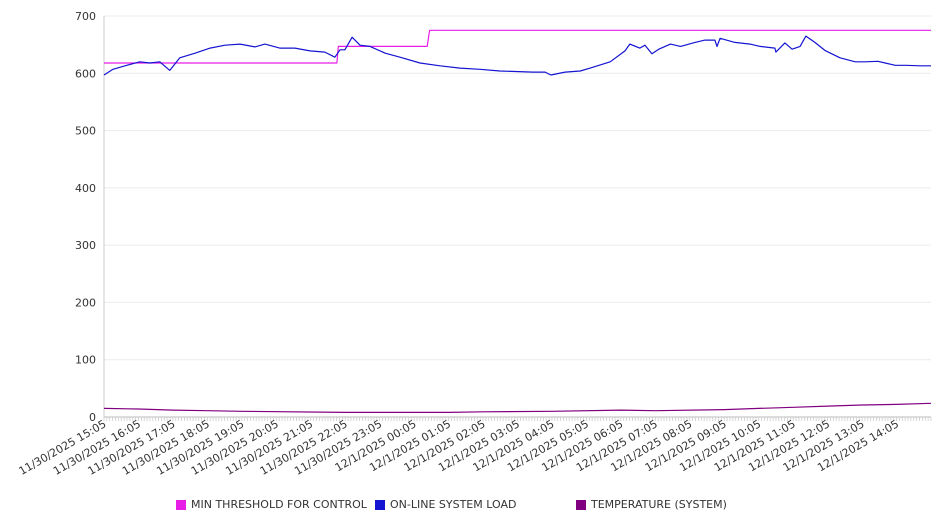 Image resolution: width=946 pixels, height=526 pixels. I want to click on legend-label: ON-LINE SYSTEM LOAD, so click(453, 504).